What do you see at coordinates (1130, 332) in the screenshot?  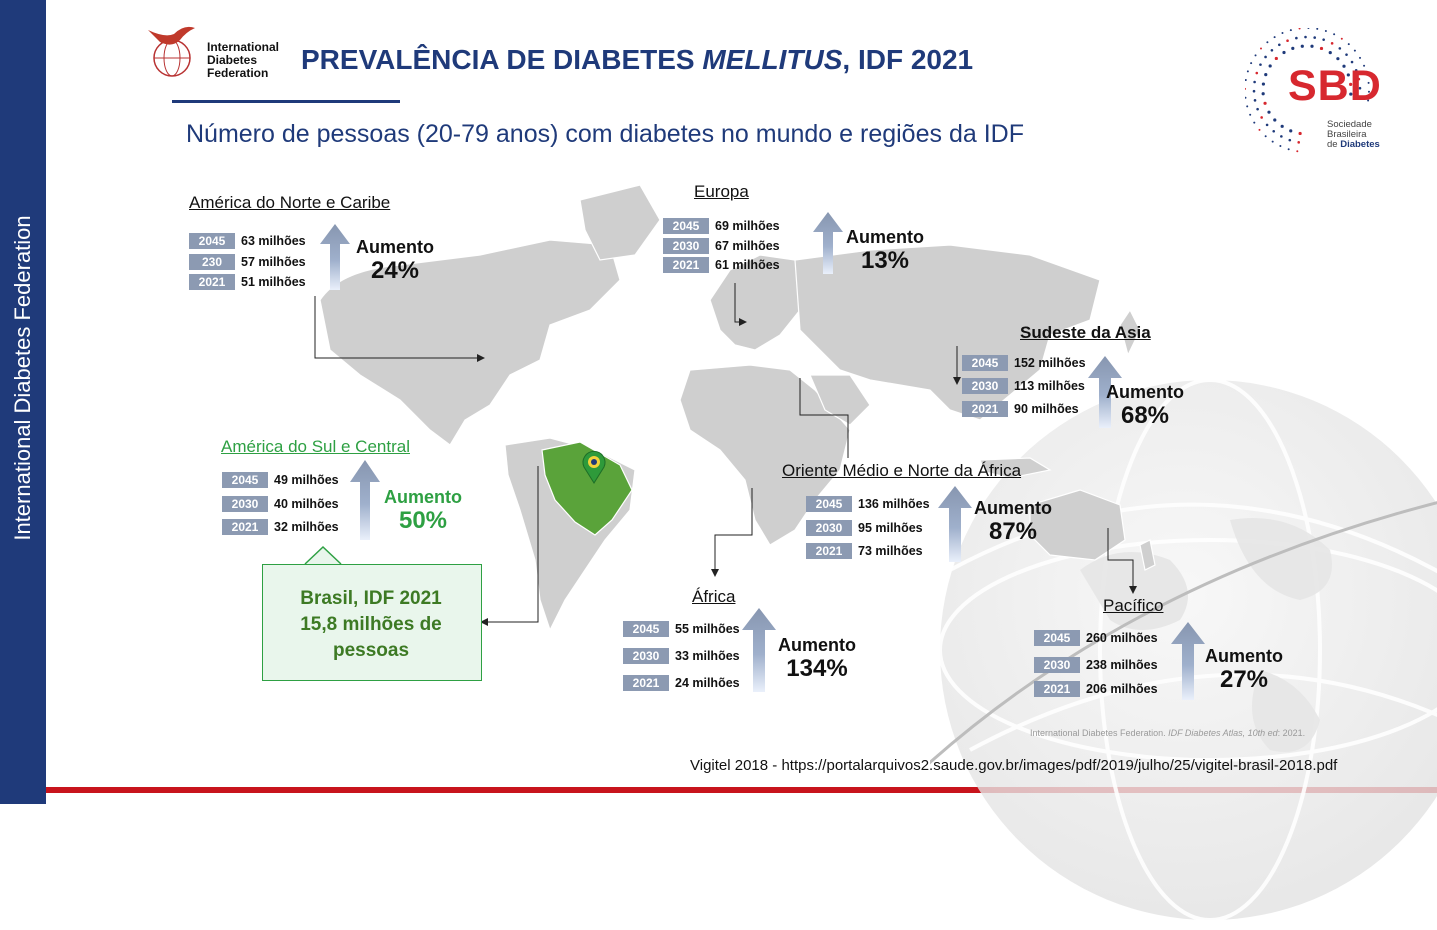 I see `japan-shape` at bounding box center [1130, 332].